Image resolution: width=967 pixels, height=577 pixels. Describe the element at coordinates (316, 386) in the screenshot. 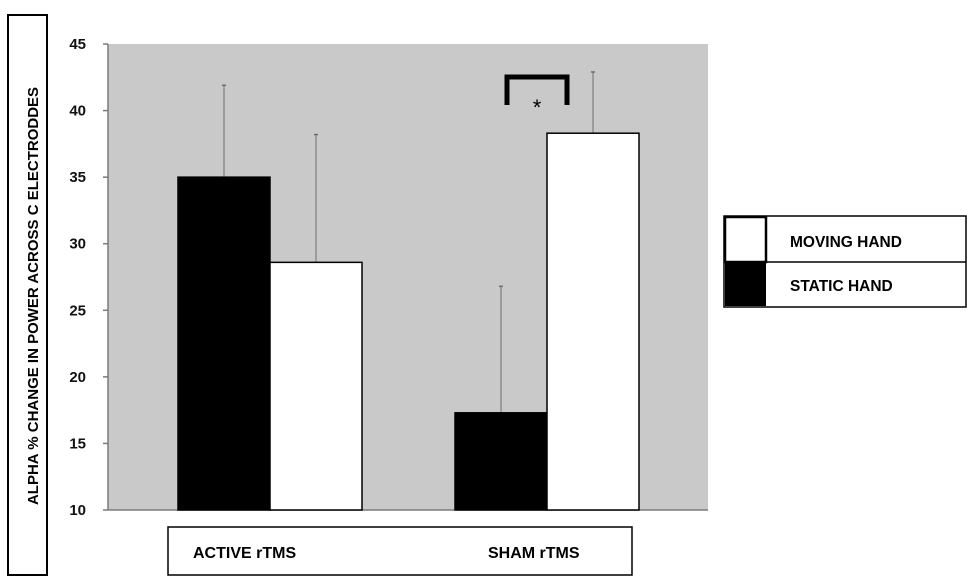

I see `bar-active-rtms-moving-hand` at that location.